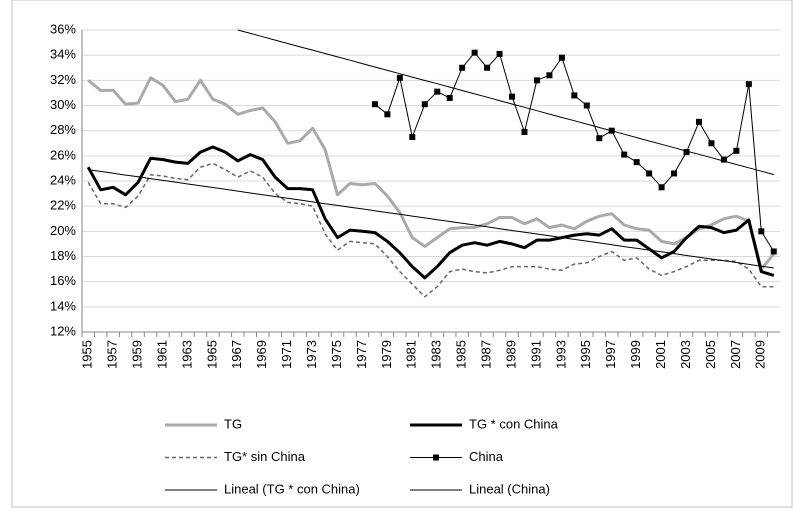  What do you see at coordinates (386, 354) in the screenshot?
I see `x-tick-label: 1979` at bounding box center [386, 354].